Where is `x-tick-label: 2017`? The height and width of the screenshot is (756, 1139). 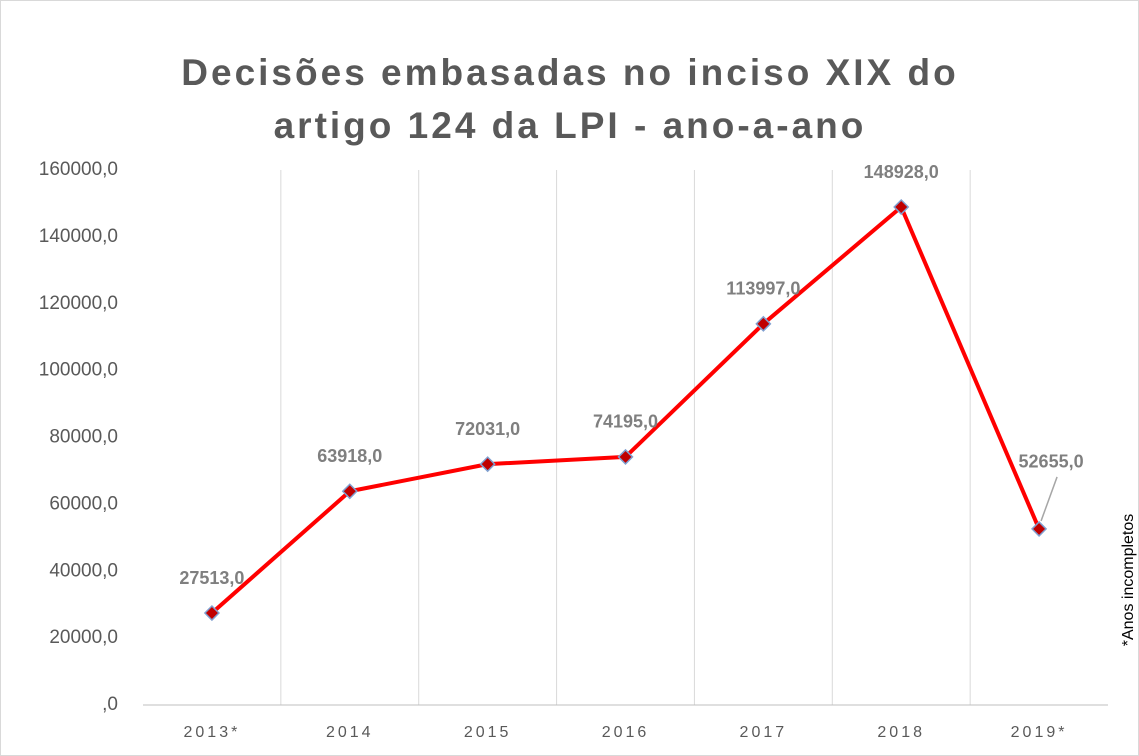
x-tick-label: 2017 is located at coordinates (764, 732).